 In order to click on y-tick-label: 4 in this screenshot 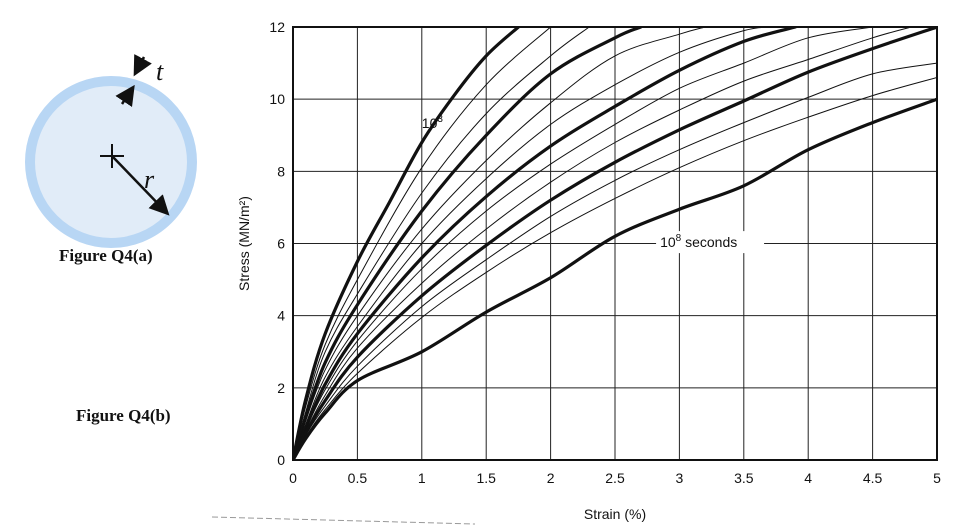, I will do `click(281, 316)`.